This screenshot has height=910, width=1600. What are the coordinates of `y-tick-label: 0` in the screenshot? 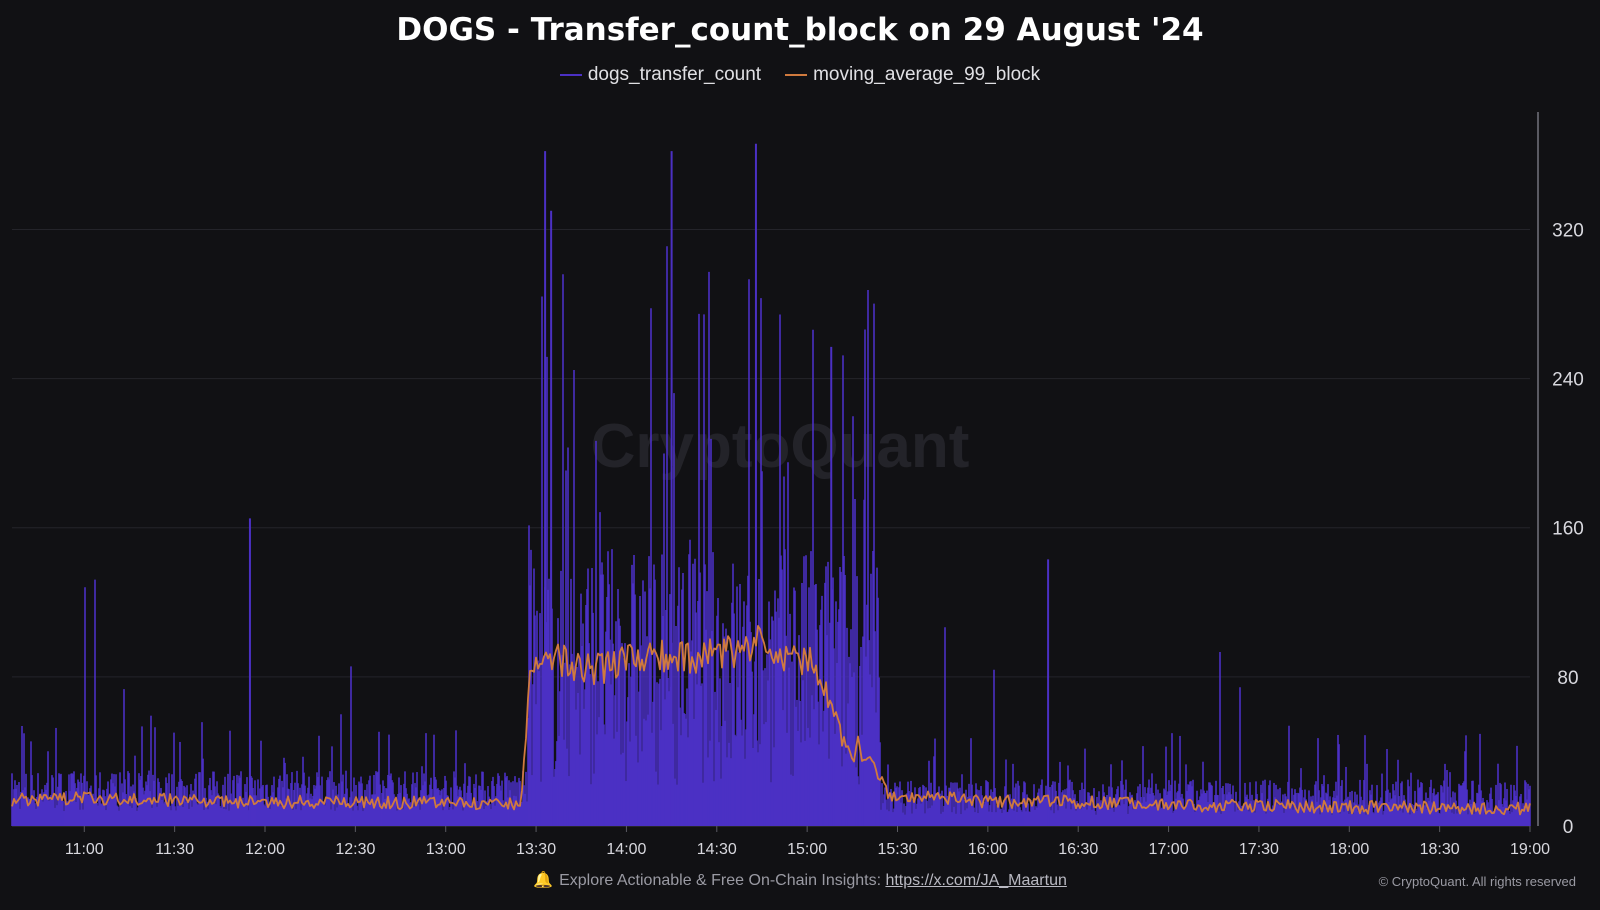 It's located at (1568, 827).